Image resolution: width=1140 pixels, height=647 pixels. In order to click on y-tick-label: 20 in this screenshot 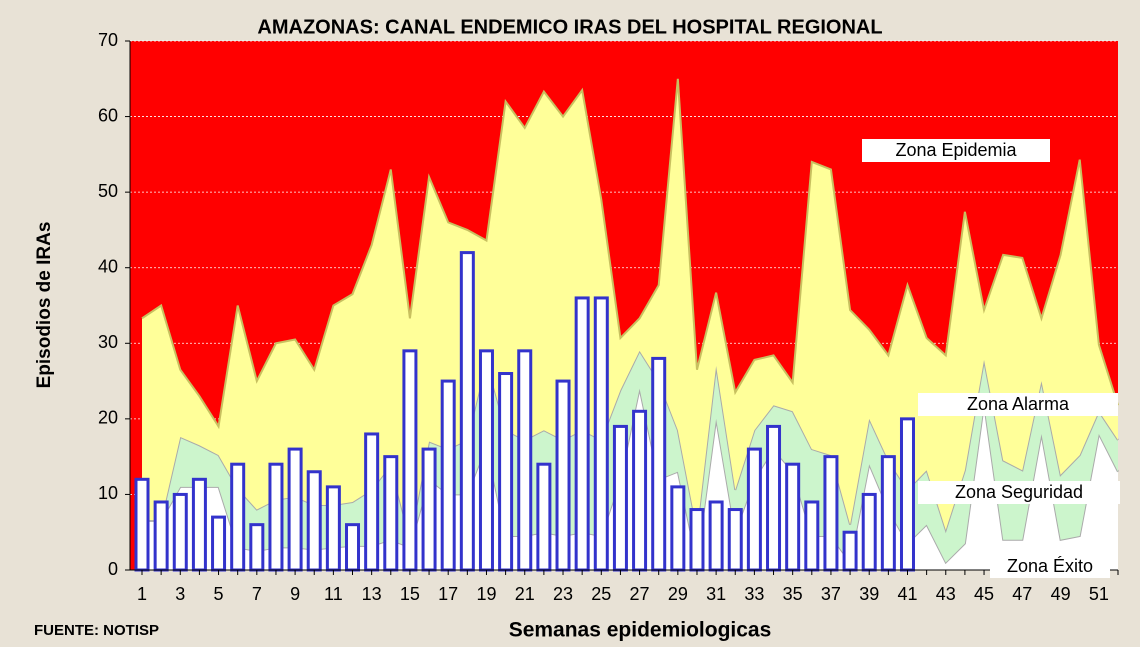, I will do `click(108, 418)`.